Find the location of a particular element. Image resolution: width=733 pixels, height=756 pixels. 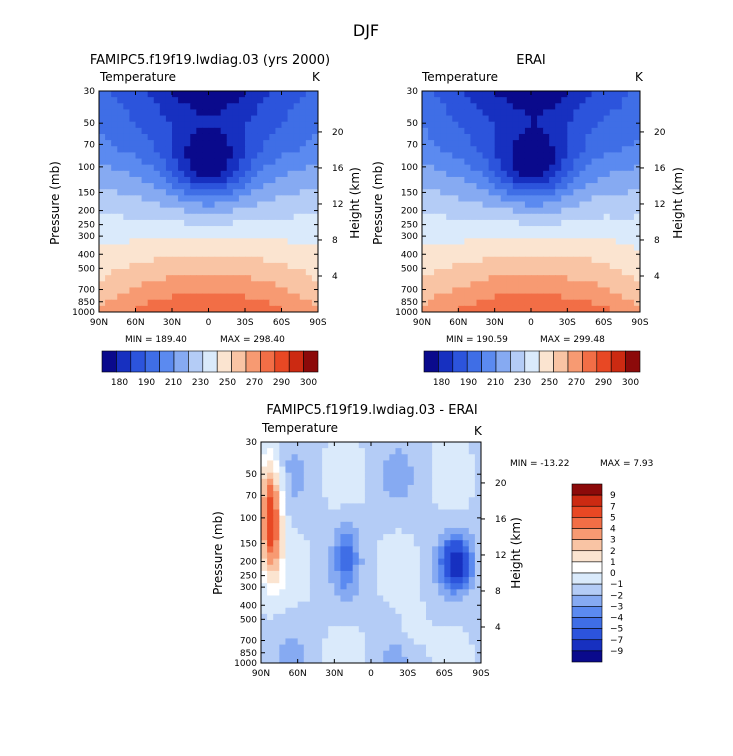

colorbar-label: 2 is located at coordinates (613, 552).